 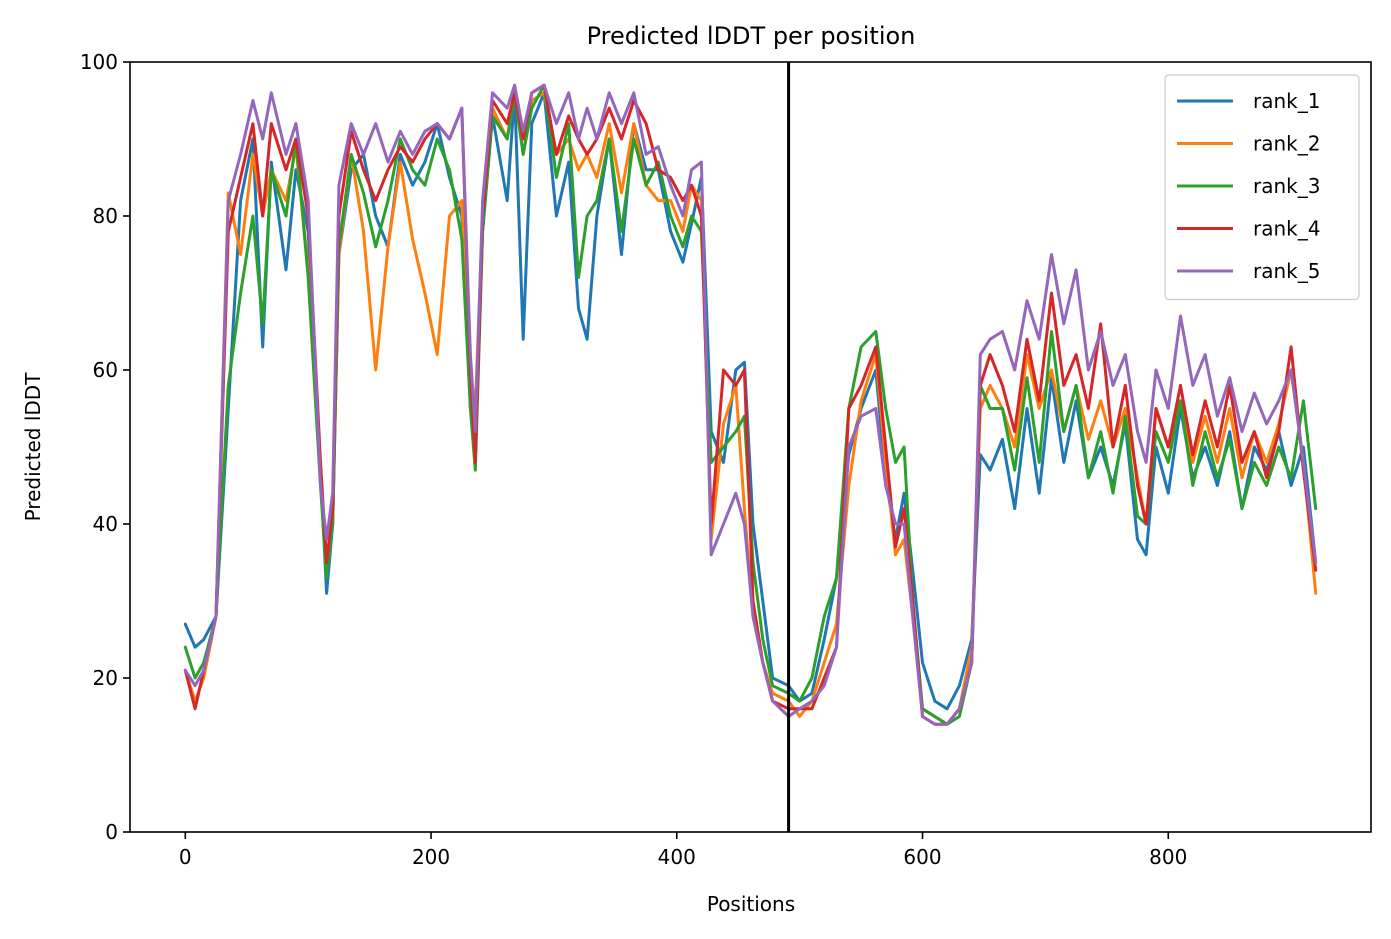 What do you see at coordinates (33, 447) in the screenshot?
I see `y-axis-title: Predicted lDDT` at bounding box center [33, 447].